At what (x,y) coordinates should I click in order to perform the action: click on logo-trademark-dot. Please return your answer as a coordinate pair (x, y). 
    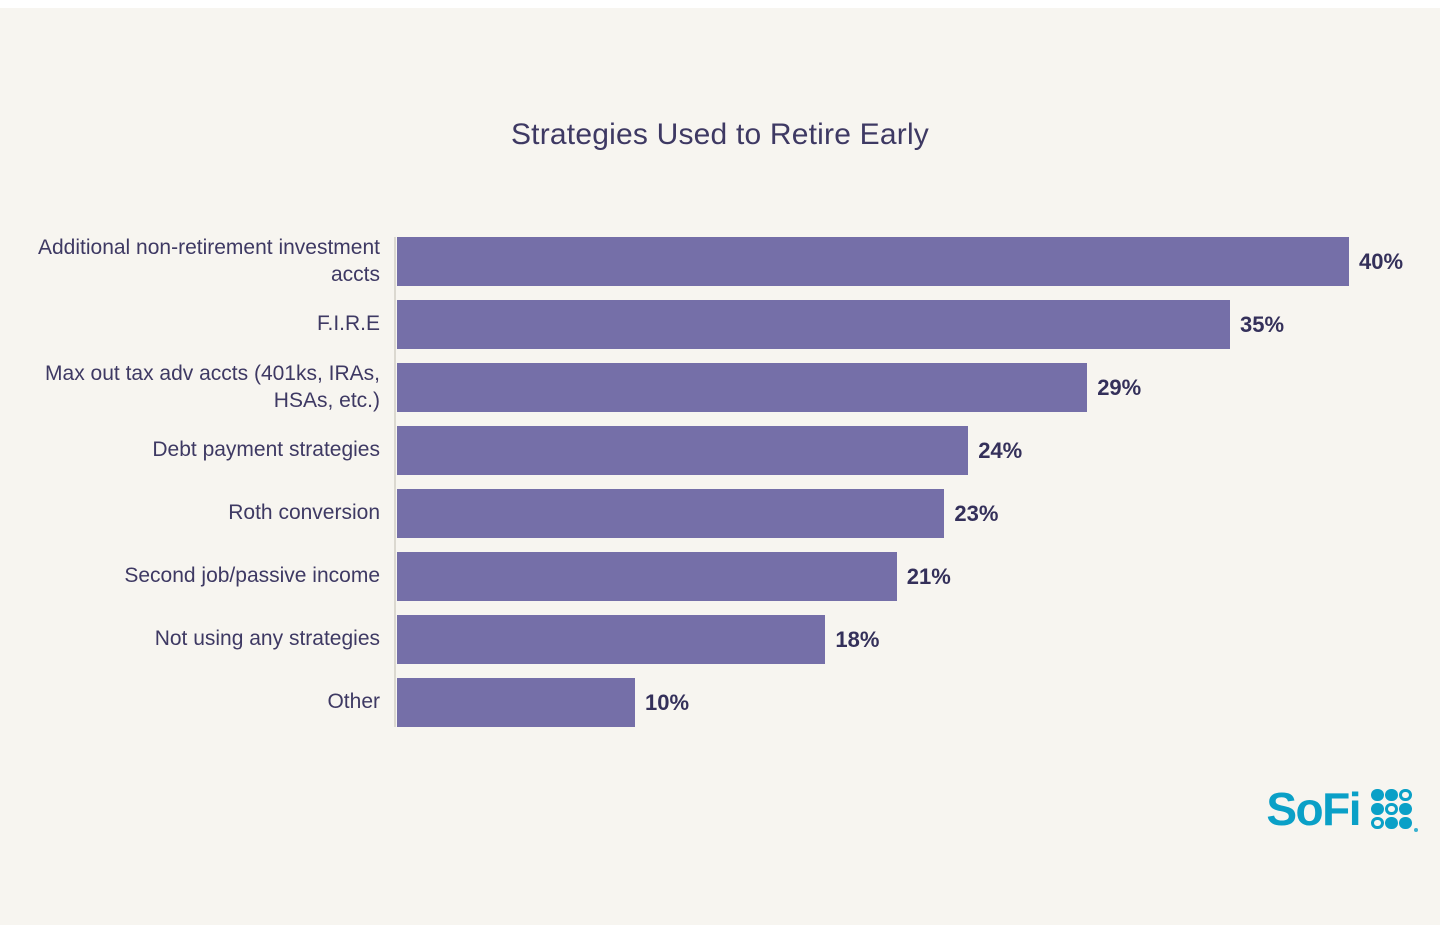
    Looking at the image, I should click on (1416, 829).